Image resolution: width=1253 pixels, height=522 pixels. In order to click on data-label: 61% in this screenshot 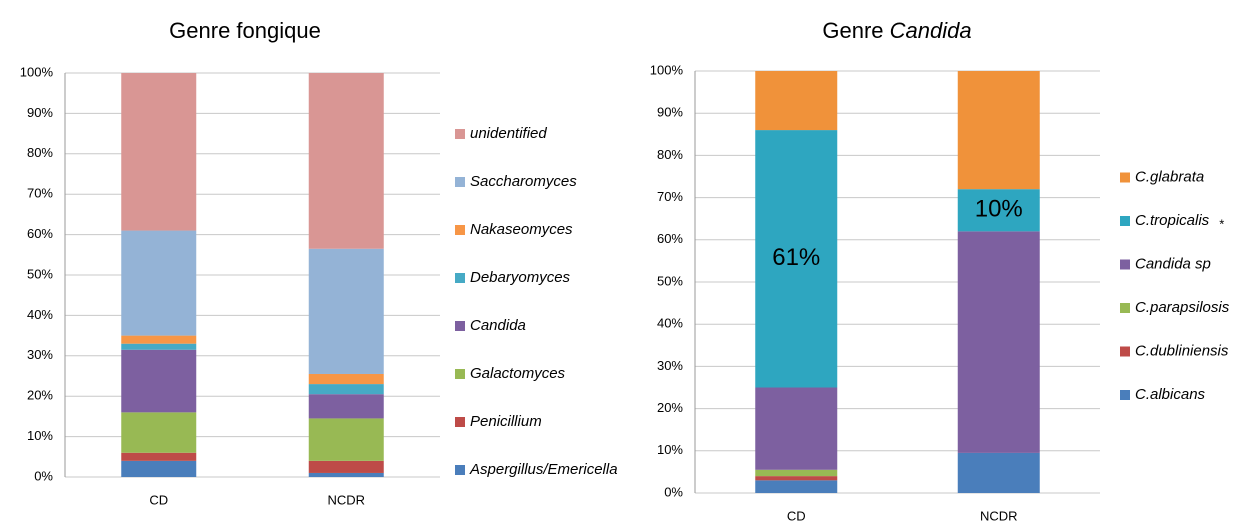, I will do `click(796, 257)`.